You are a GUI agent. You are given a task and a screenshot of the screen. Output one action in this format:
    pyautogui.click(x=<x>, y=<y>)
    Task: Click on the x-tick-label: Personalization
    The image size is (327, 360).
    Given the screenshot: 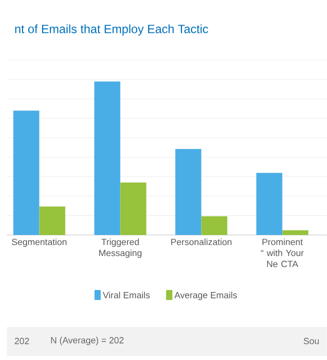 What is the action you would take?
    pyautogui.click(x=201, y=242)
    